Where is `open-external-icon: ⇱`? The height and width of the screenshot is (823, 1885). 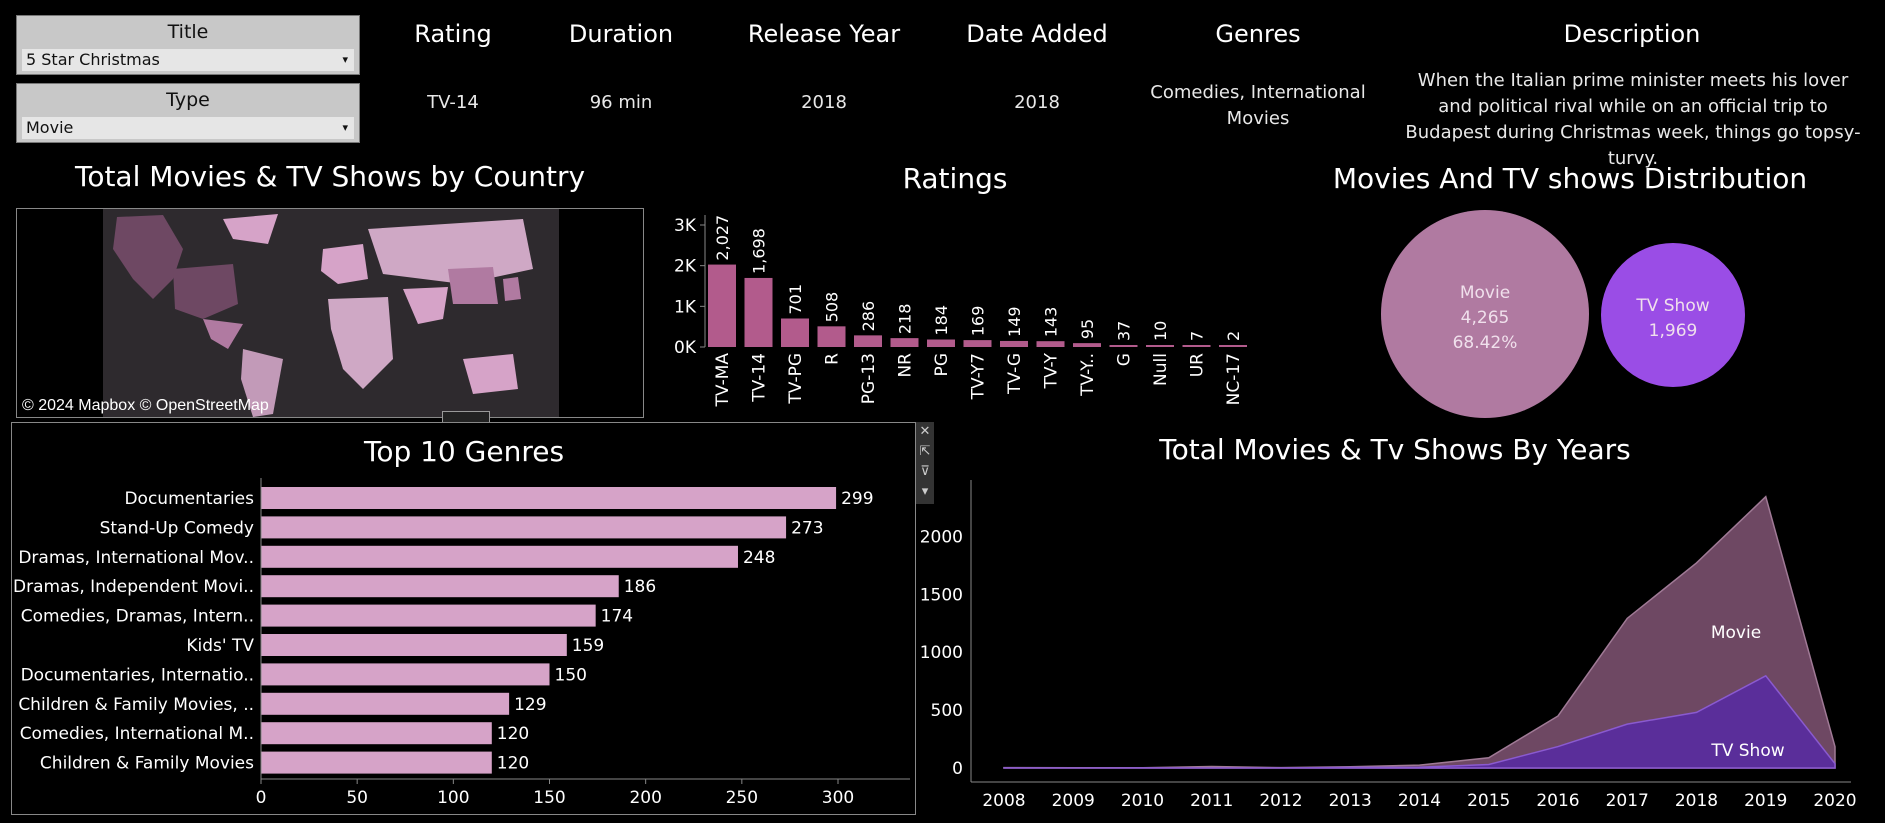 open-external-icon: ⇱ is located at coordinates (925, 451).